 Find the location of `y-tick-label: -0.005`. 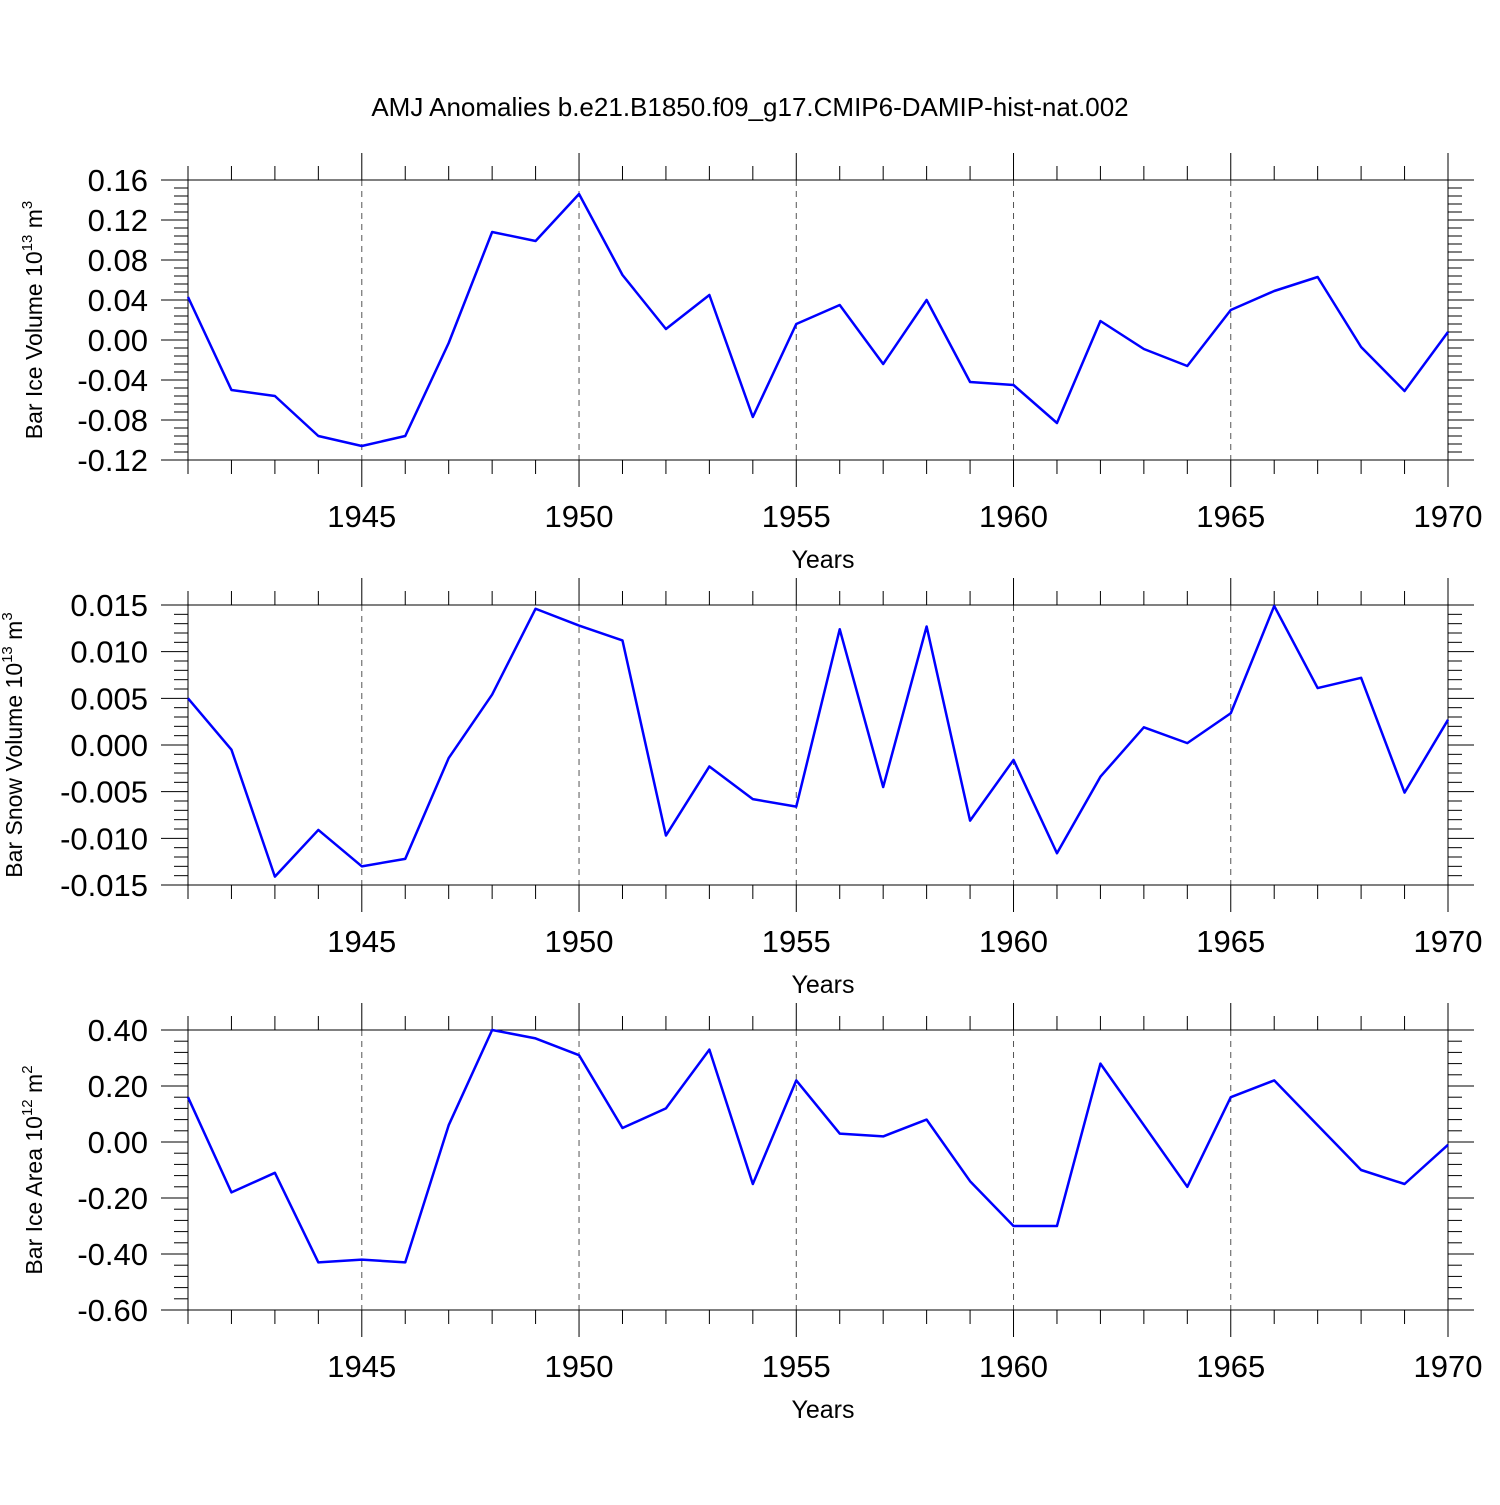

y-tick-label: -0.005 is located at coordinates (104, 792).